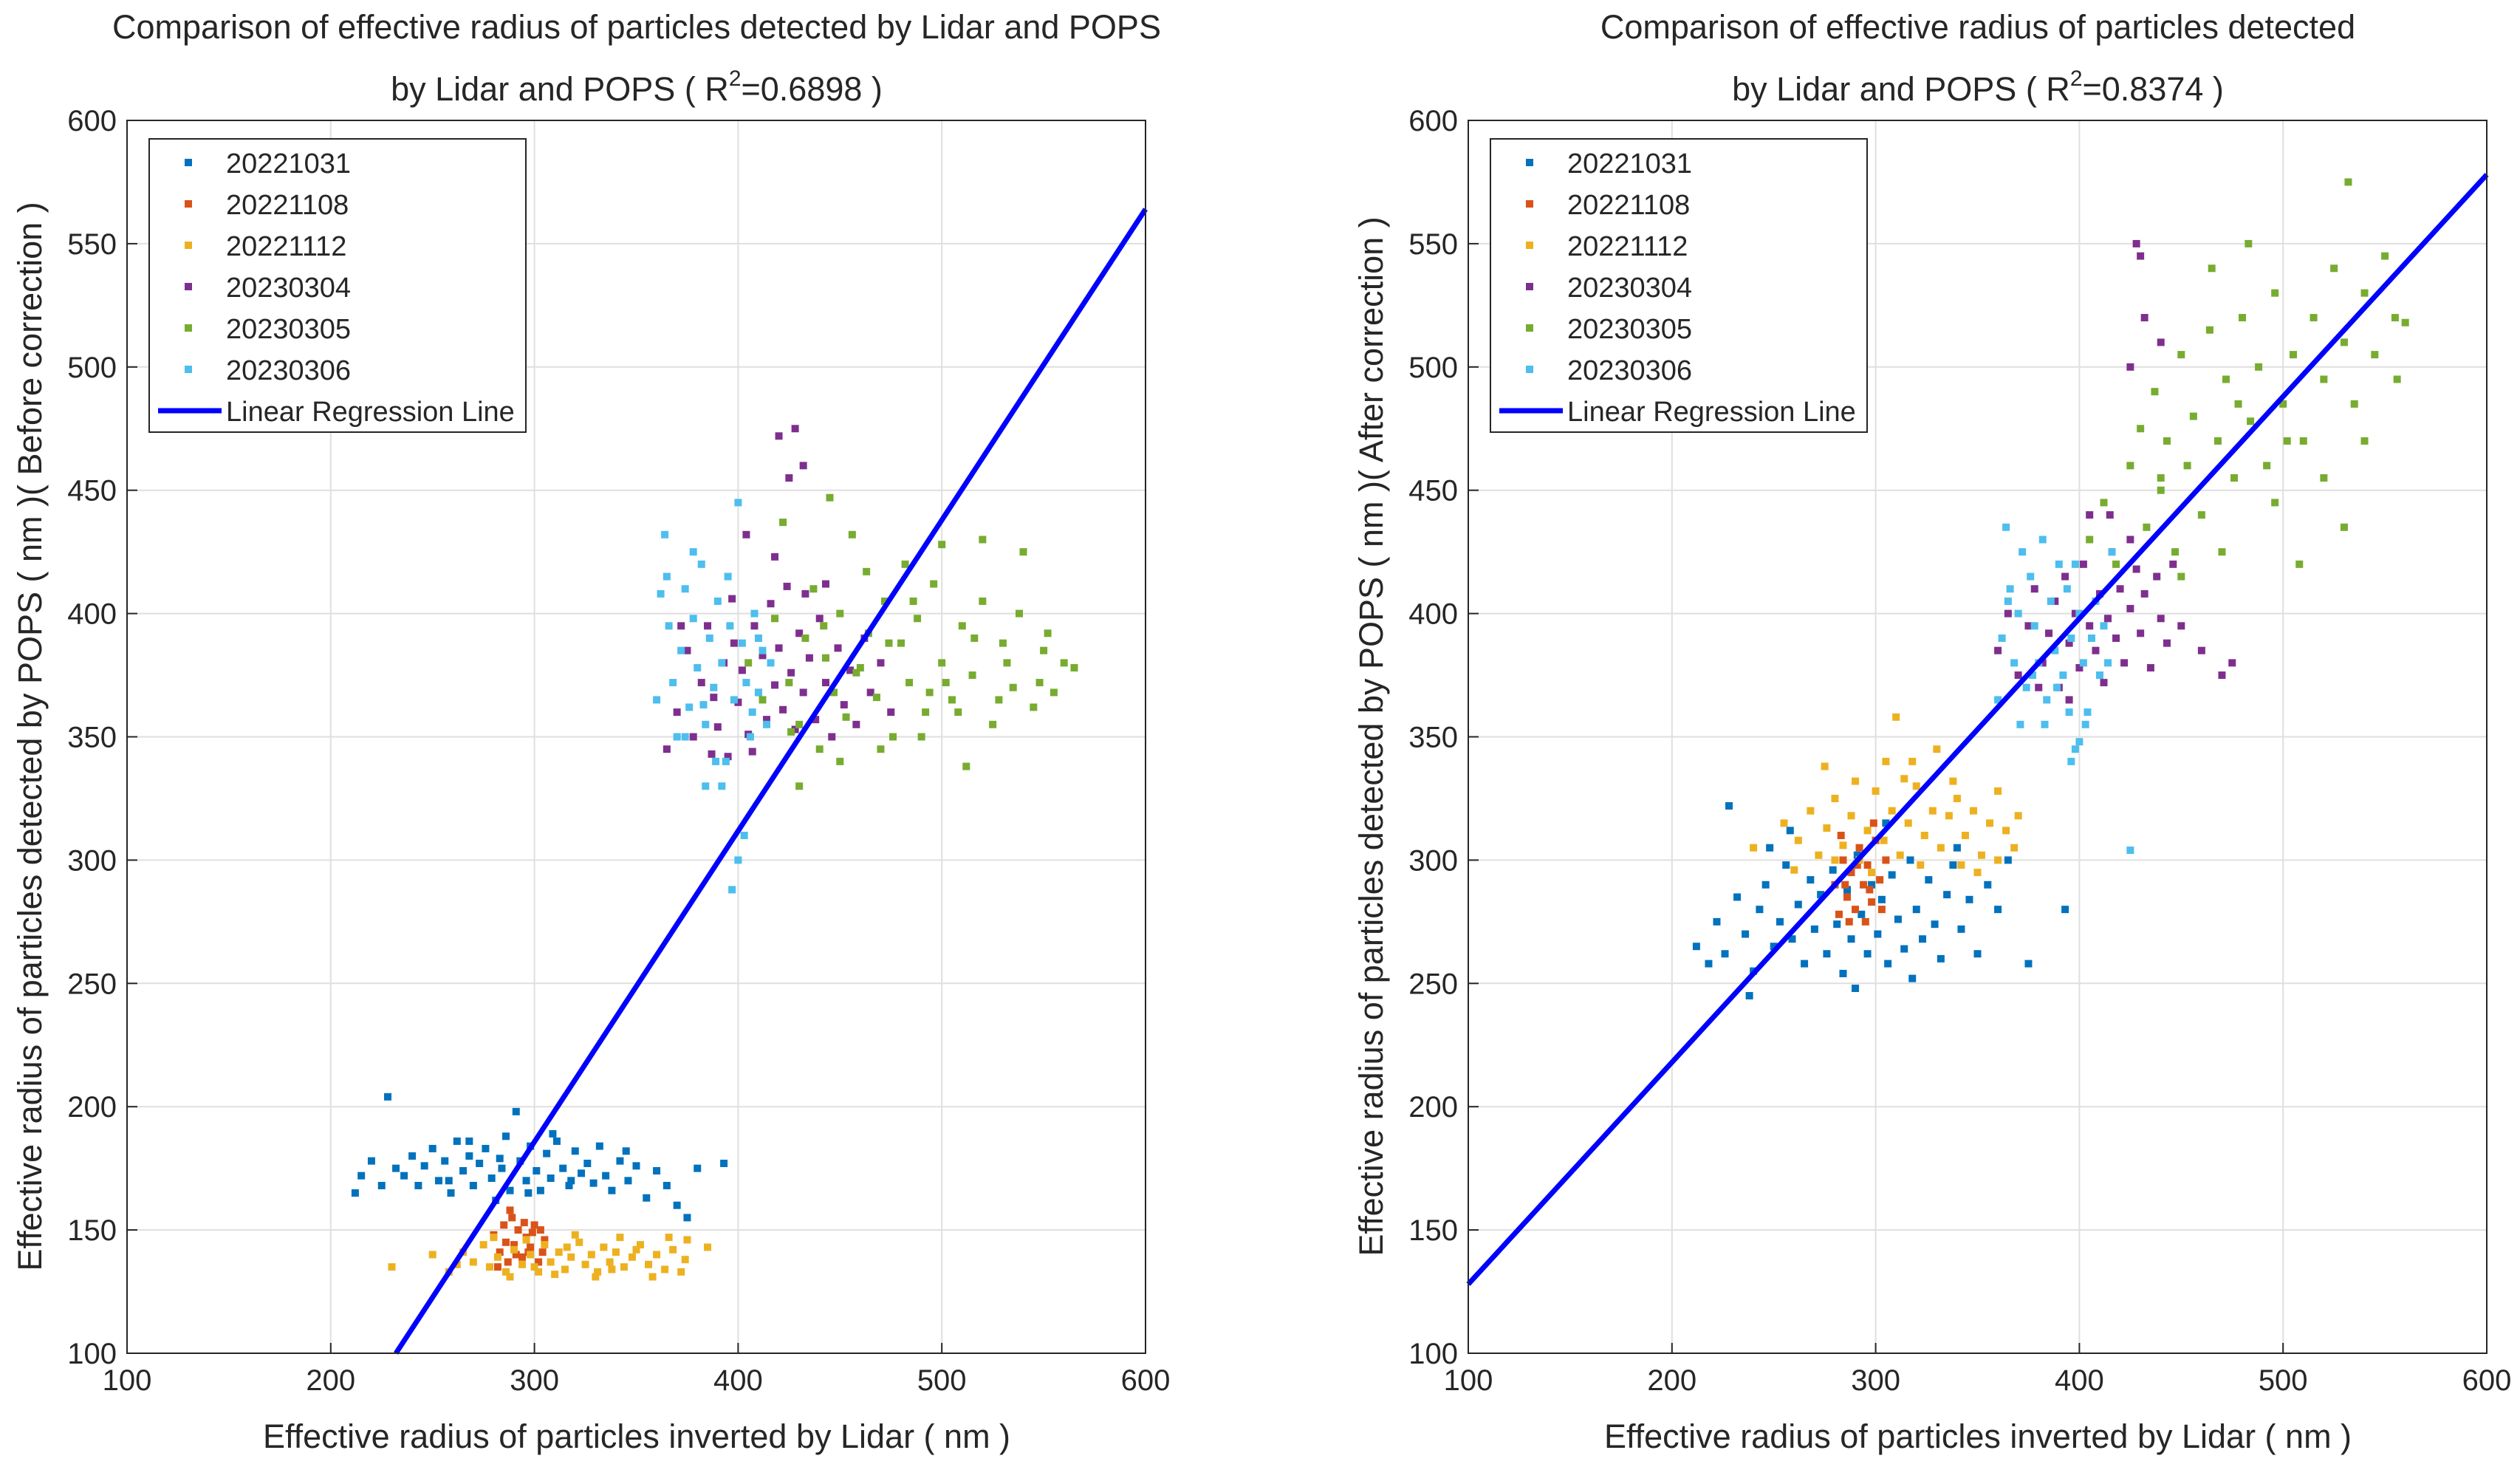 This screenshot has height=1467, width=2520. I want to click on chart-right-legend-marker, so click(1529, 328).